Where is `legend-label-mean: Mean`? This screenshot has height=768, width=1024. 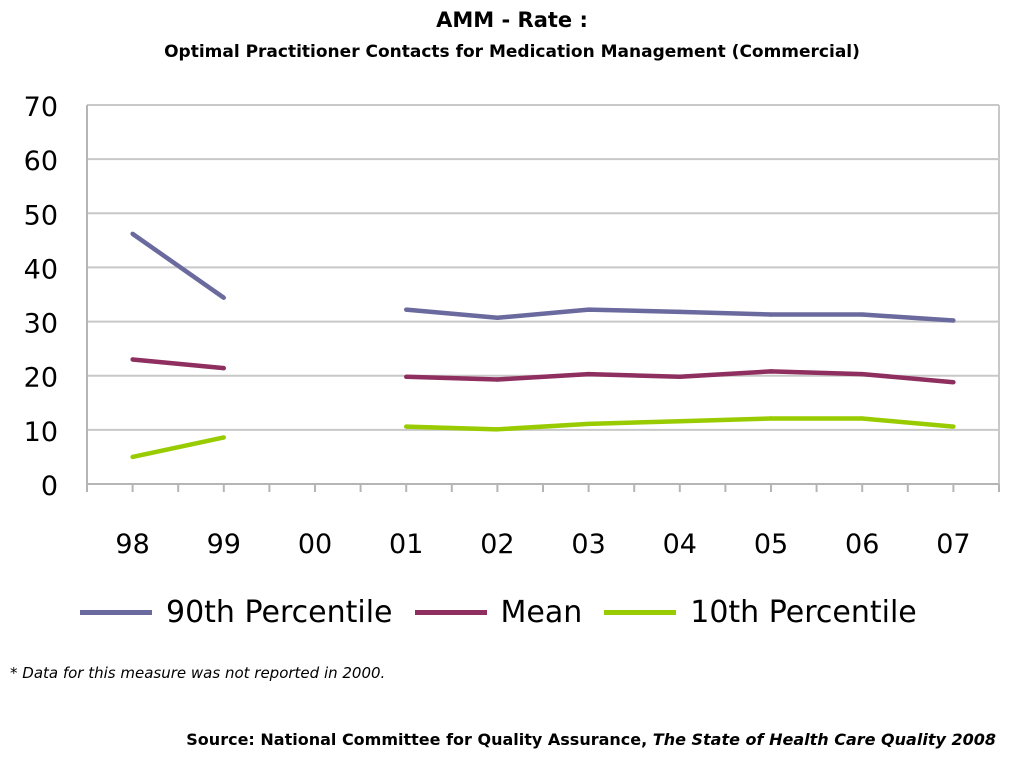
legend-label-mean: Mean is located at coordinates (541, 612).